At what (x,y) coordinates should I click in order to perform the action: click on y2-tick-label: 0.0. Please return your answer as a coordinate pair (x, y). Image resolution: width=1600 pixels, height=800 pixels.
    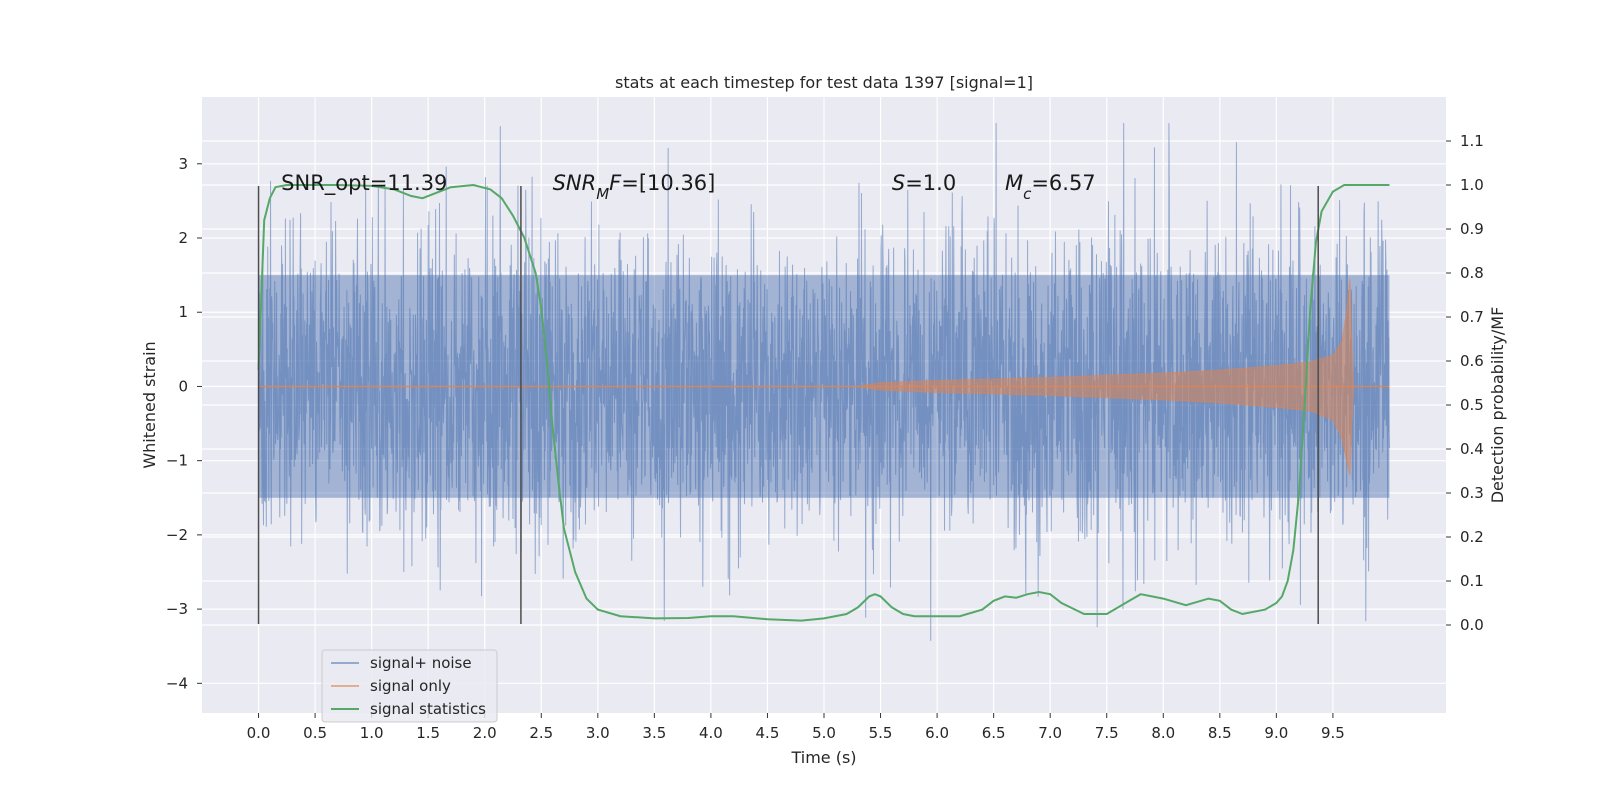
    Looking at the image, I should click on (1472, 625).